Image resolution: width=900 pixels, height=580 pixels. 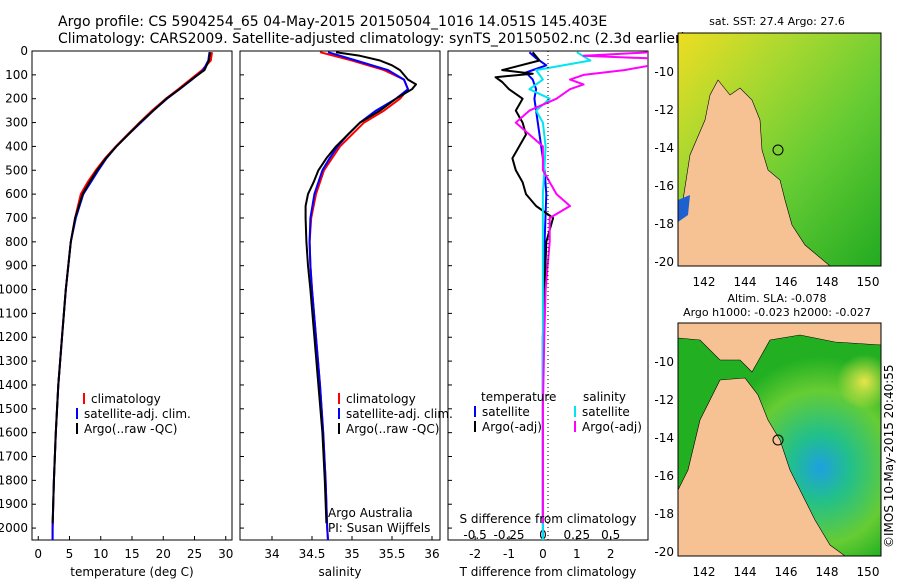 I want to click on sst-map-title: sat. SST: 27.4 Argo: 27.6, so click(x=777, y=21).